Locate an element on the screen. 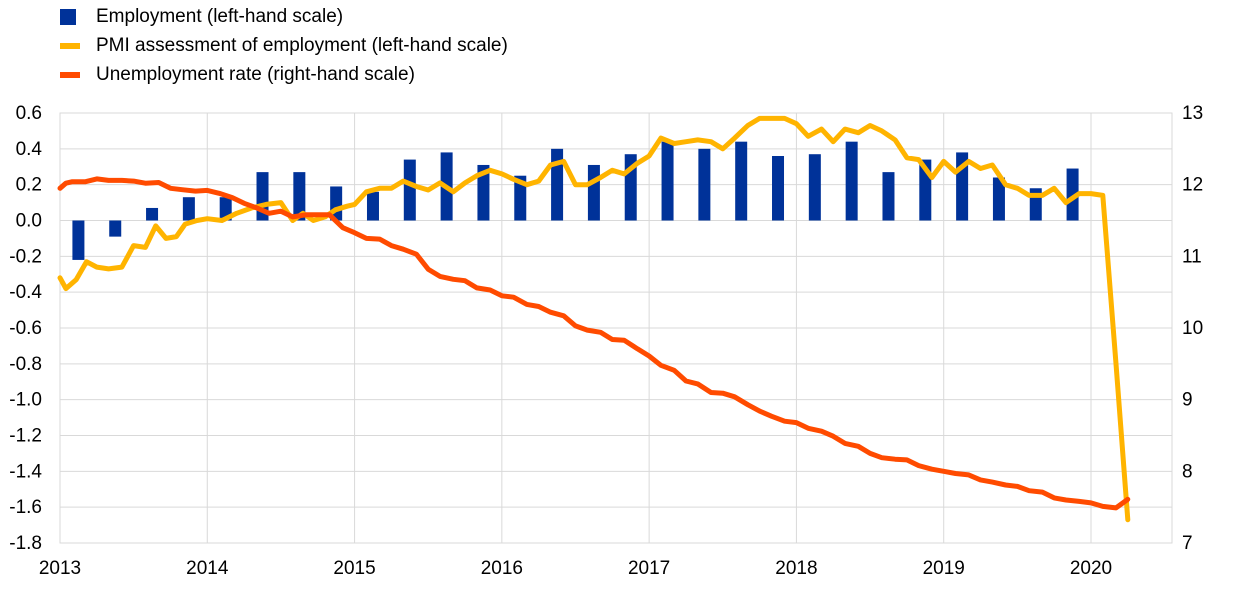 This screenshot has width=1240, height=591. y-left-tick-label: -1.0 is located at coordinates (25, 400).